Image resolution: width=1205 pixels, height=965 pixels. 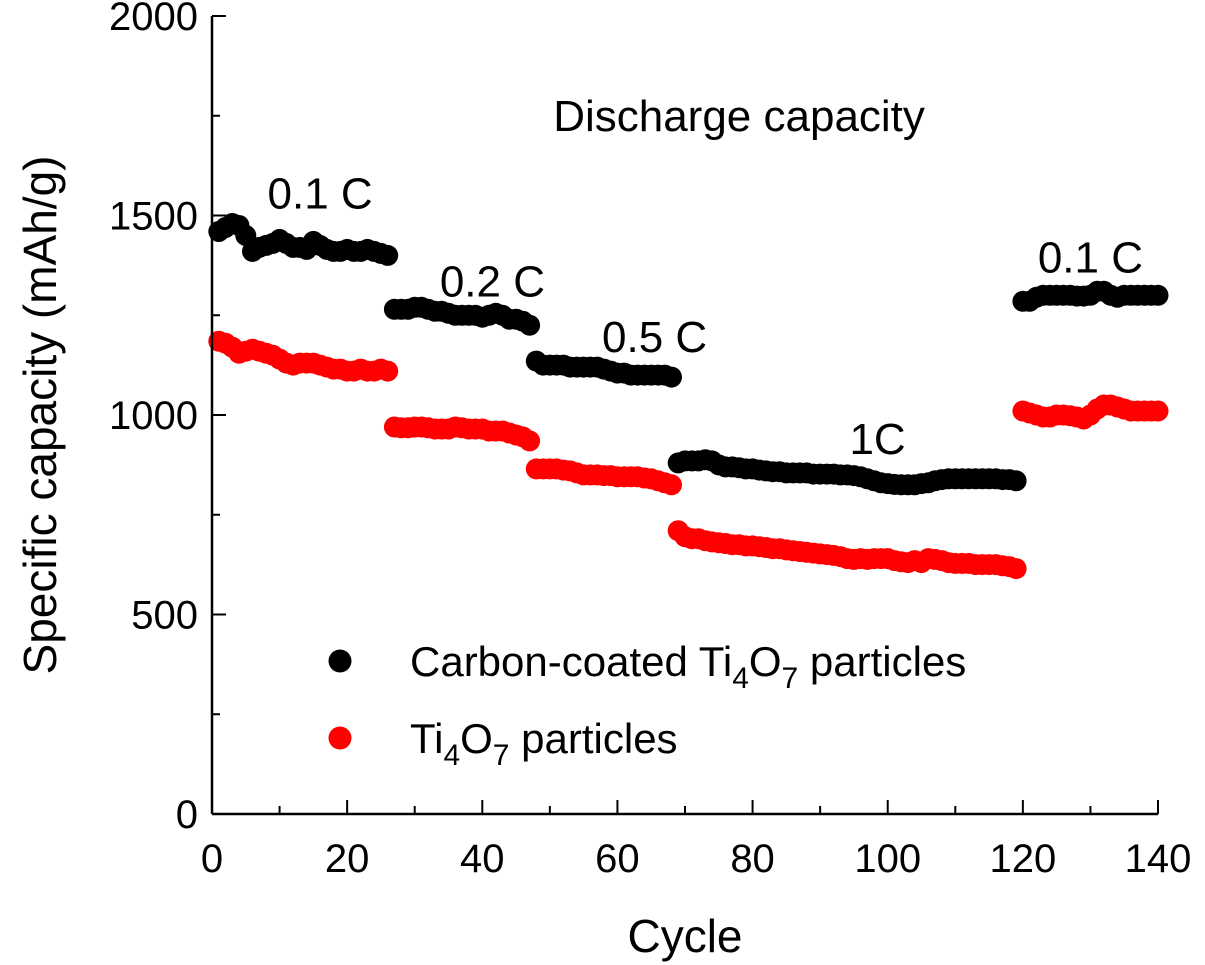 I want to click on x-tick-label: 80, so click(x=752, y=859).